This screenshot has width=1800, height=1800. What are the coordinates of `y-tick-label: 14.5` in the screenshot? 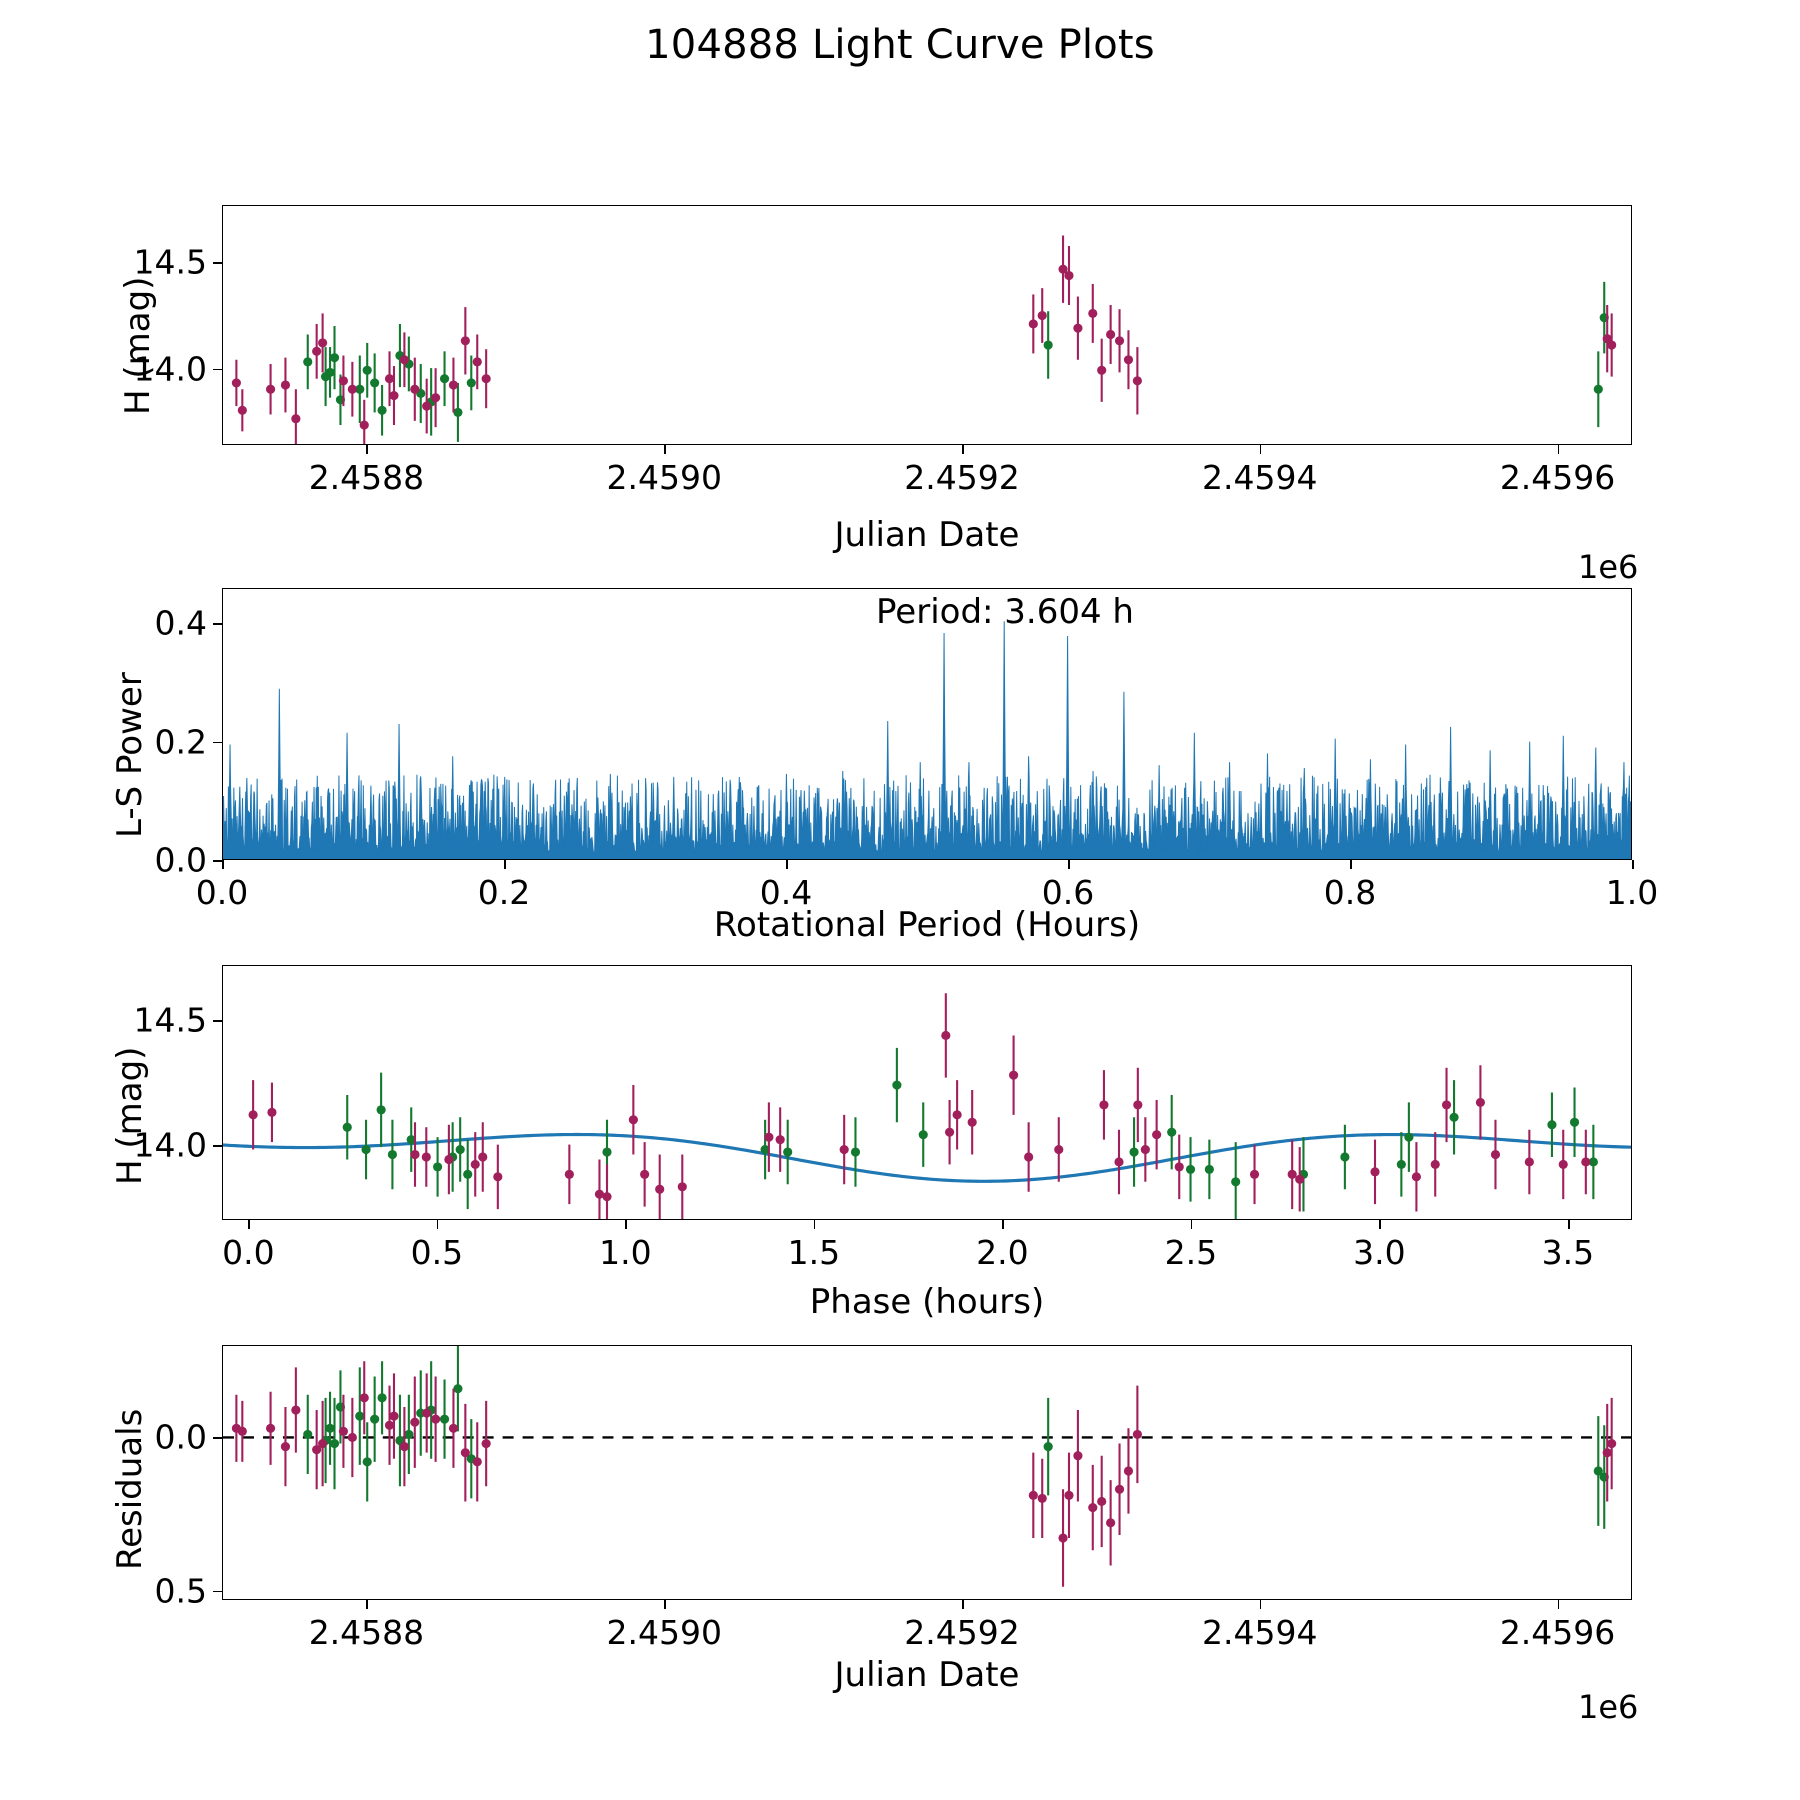 It's located at (170, 262).